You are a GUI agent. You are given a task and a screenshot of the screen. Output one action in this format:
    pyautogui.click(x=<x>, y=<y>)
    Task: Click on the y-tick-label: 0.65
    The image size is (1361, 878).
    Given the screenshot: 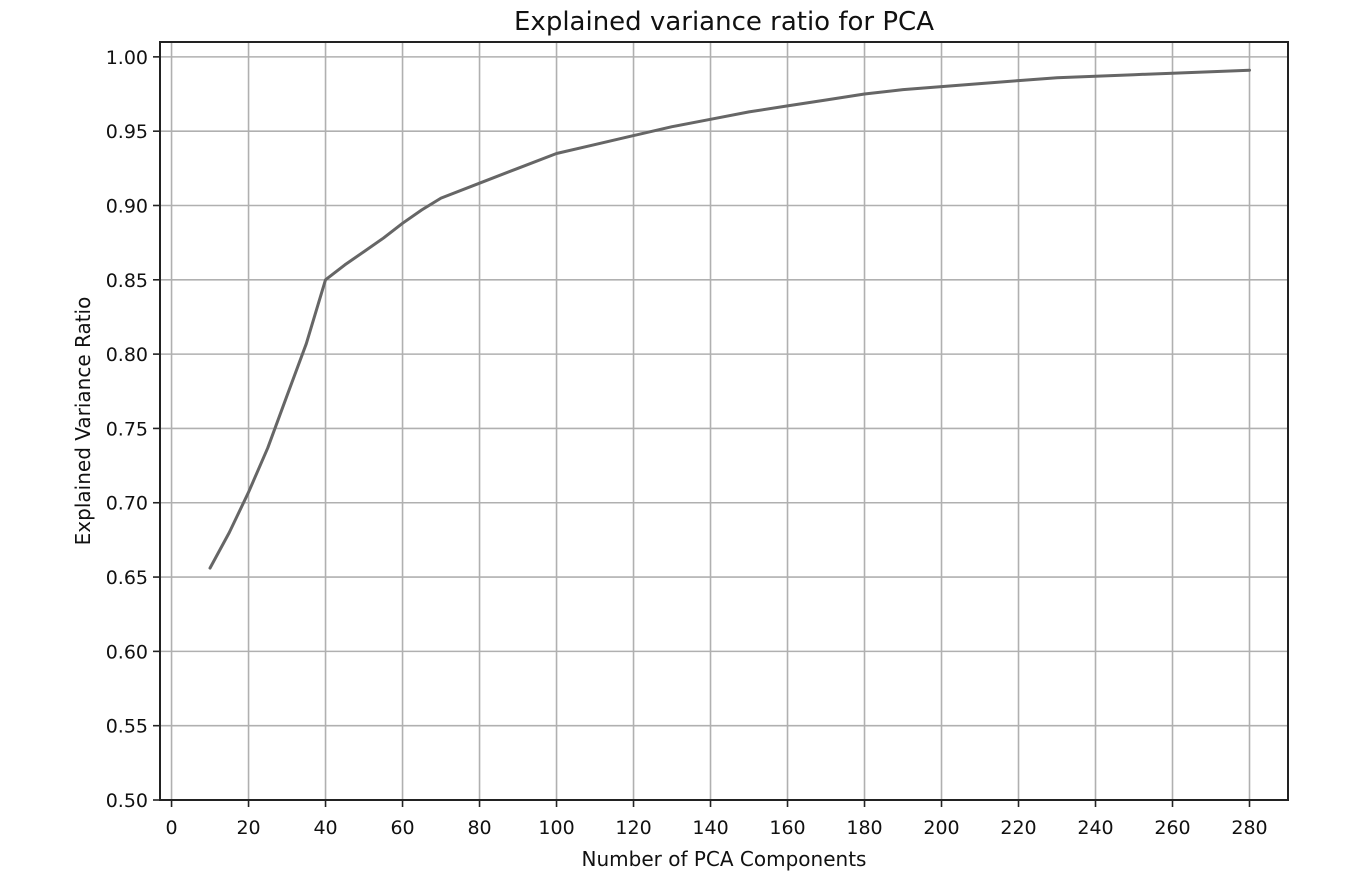 What is the action you would take?
    pyautogui.click(x=127, y=578)
    